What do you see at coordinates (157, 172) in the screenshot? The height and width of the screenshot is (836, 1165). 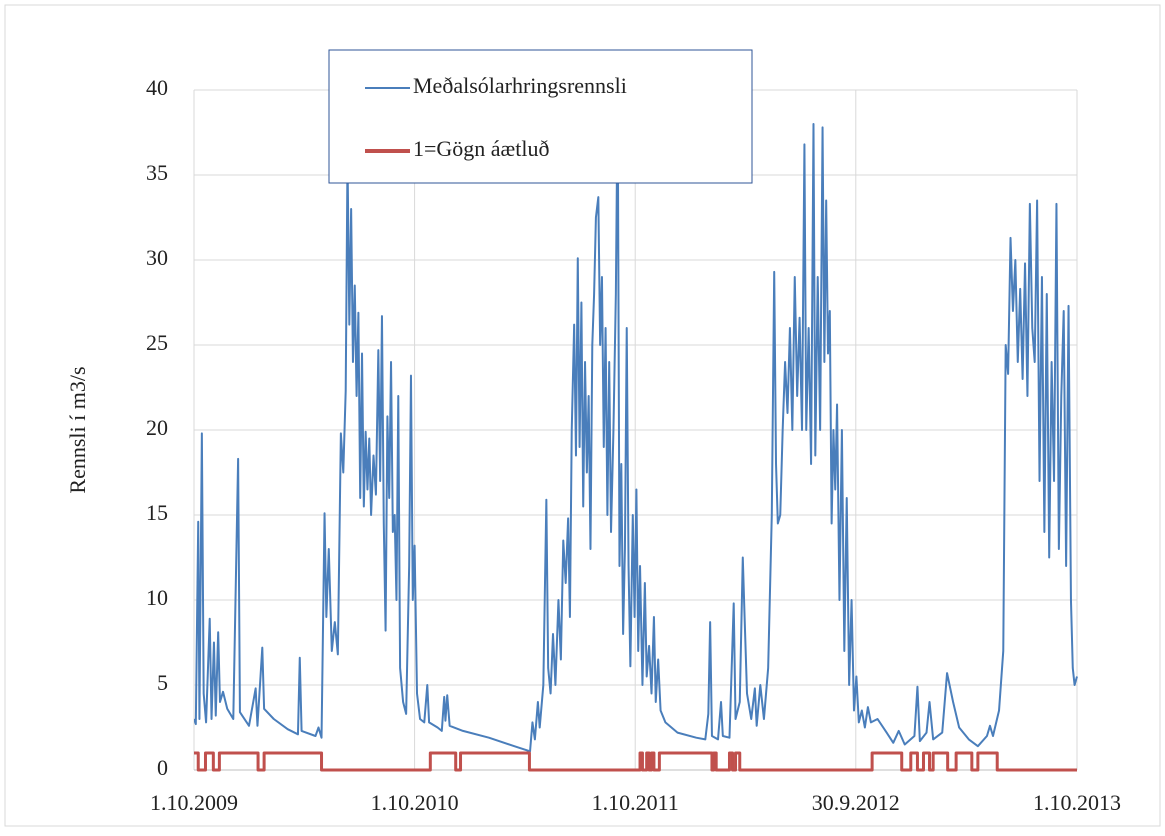 I see `y-tick-label: 35` at bounding box center [157, 172].